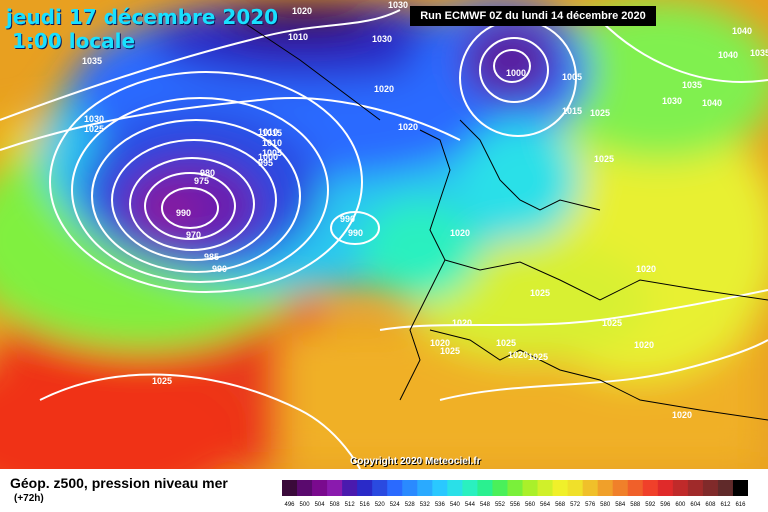 This screenshot has height=512, width=768. What do you see at coordinates (425, 505) in the screenshot?
I see `scale-label: 532` at bounding box center [425, 505].